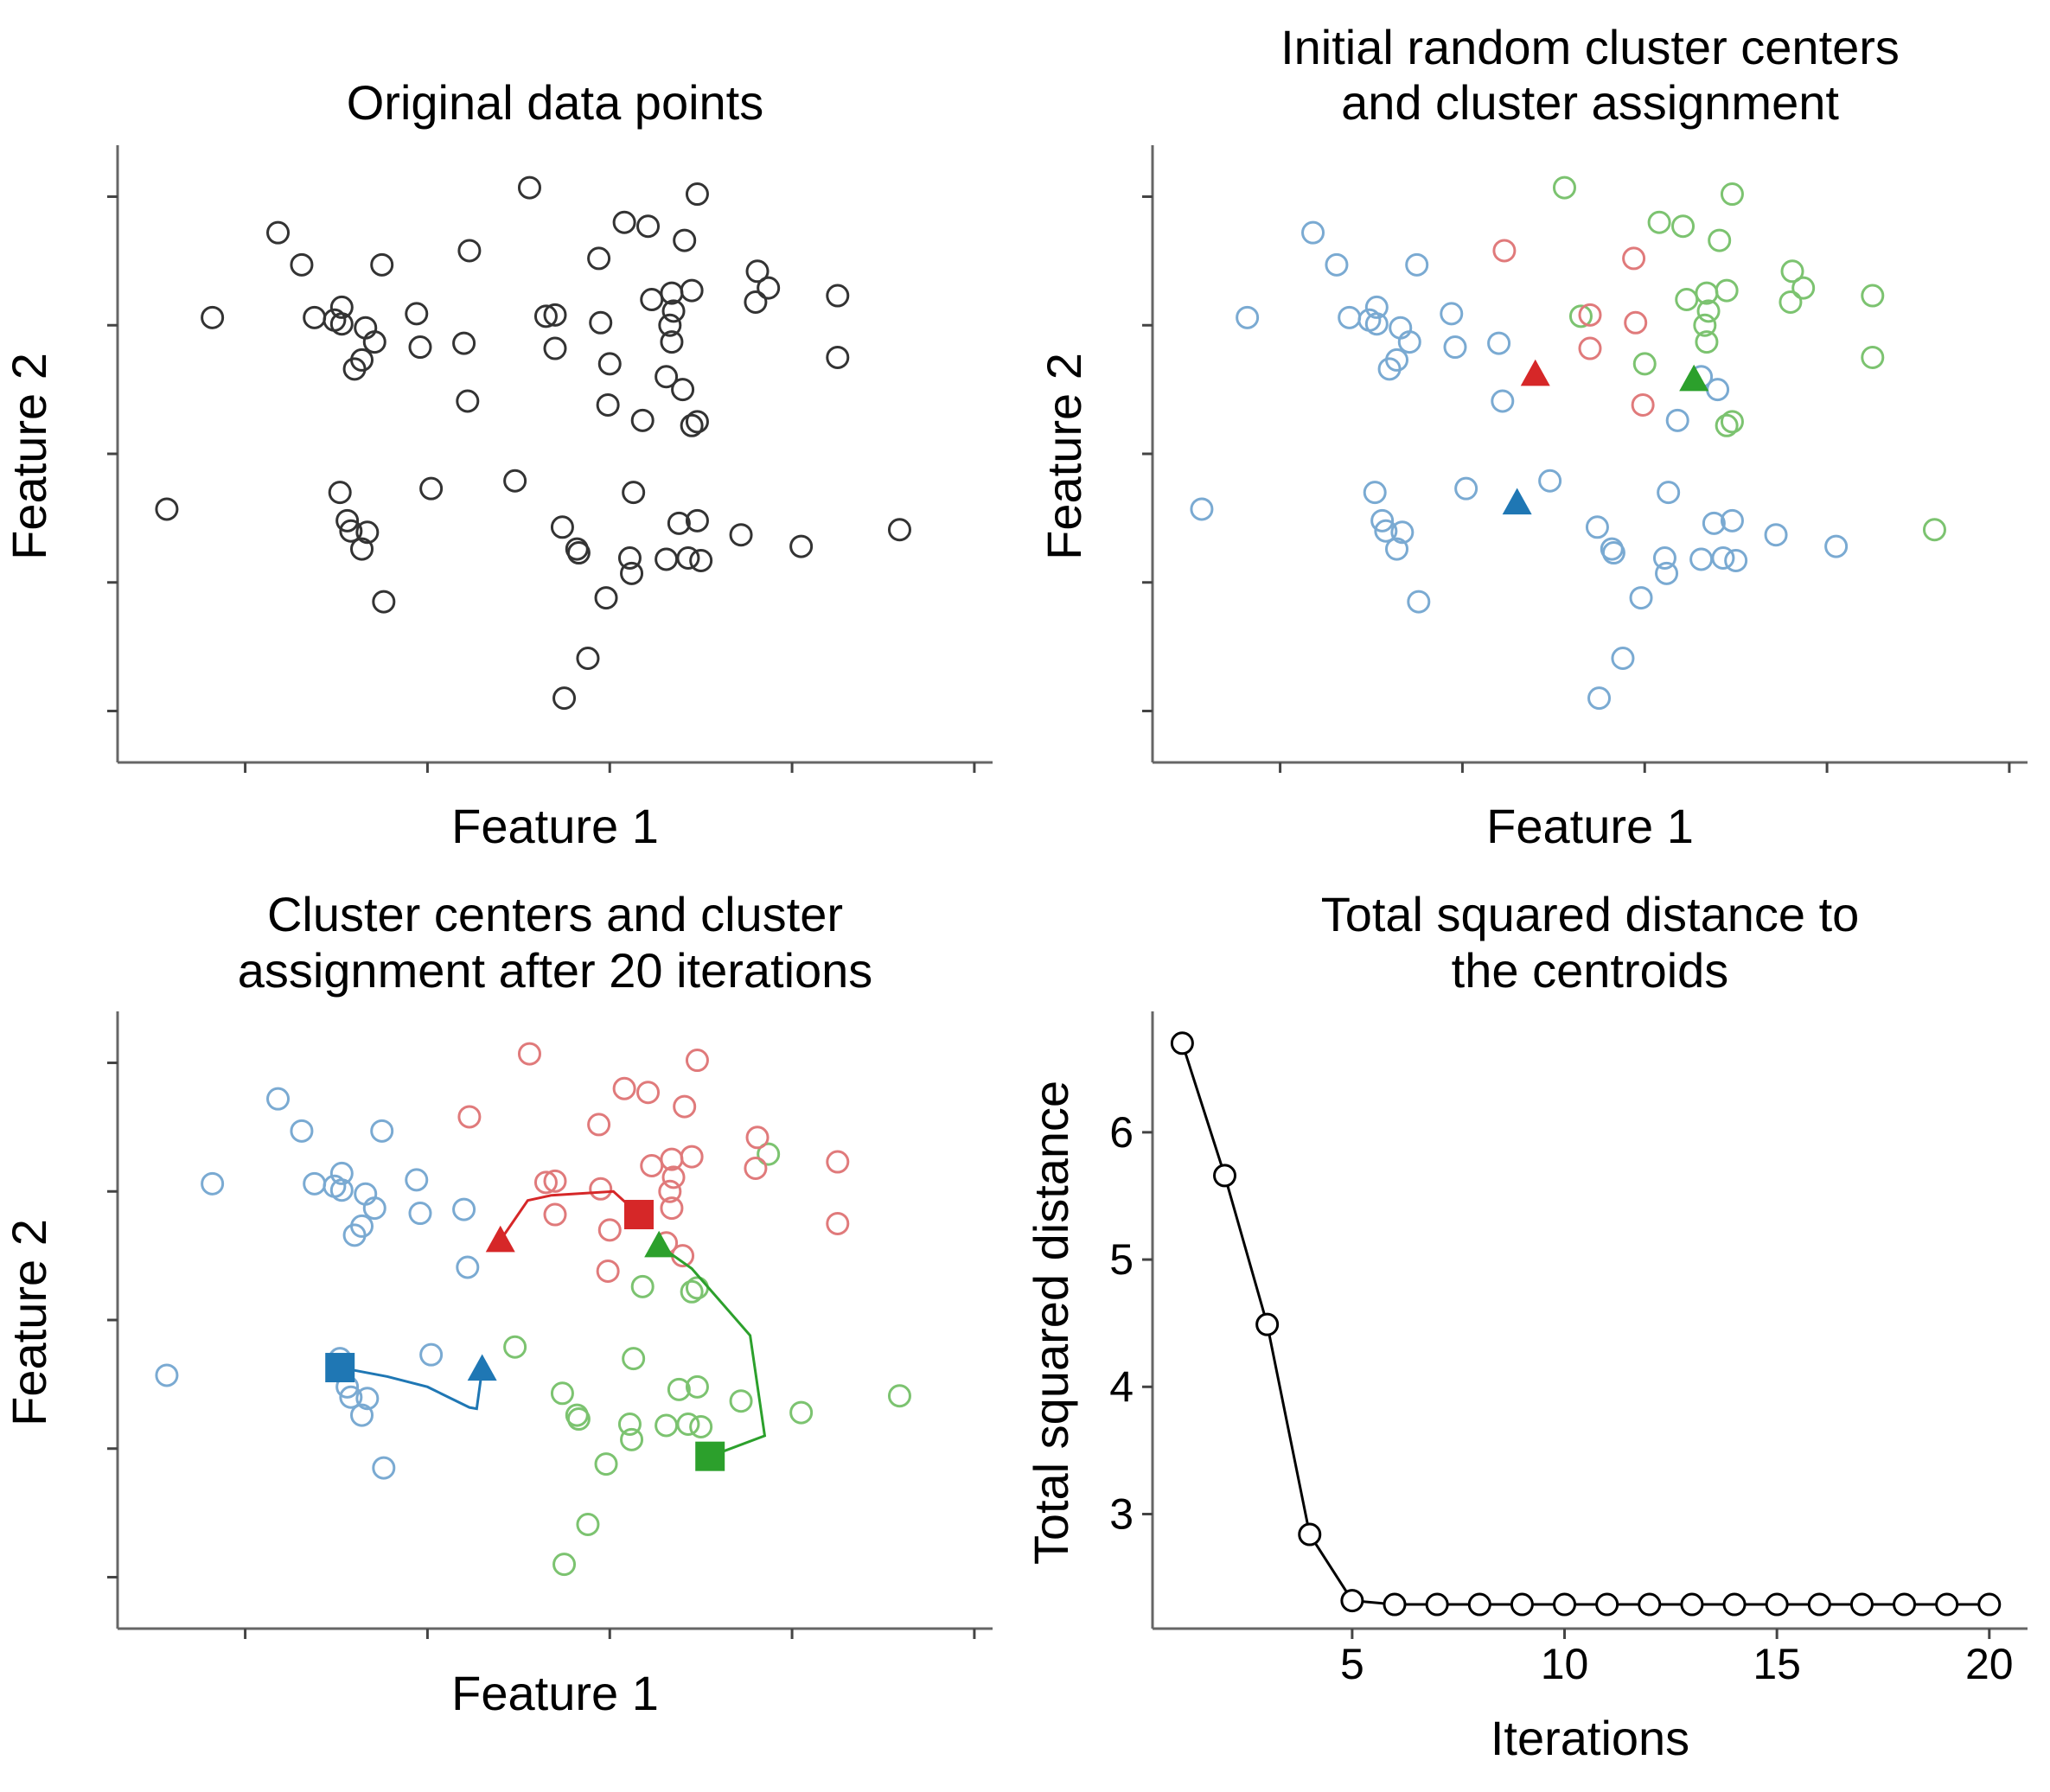 The width and height of the screenshot is (2050, 1792). I want to click on panel4-title-line1: Total squared distance to, so click(1590, 914).